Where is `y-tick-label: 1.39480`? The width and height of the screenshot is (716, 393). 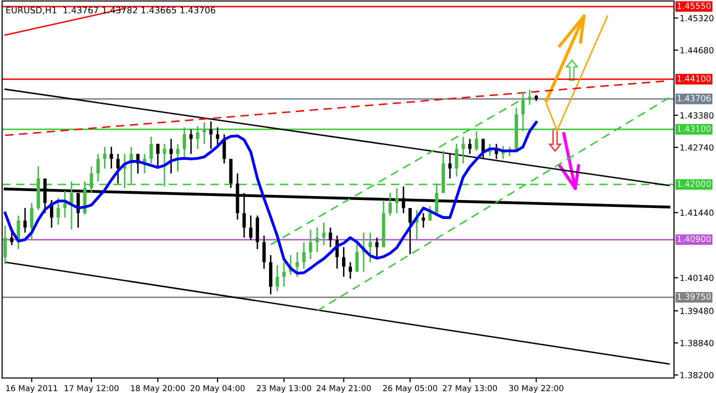
y-tick-label: 1.39480 is located at coordinates (697, 311).